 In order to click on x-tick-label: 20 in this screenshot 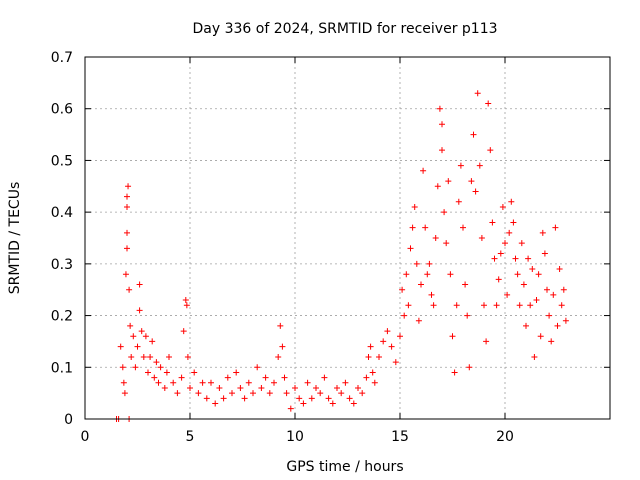, I will do `click(505, 437)`.